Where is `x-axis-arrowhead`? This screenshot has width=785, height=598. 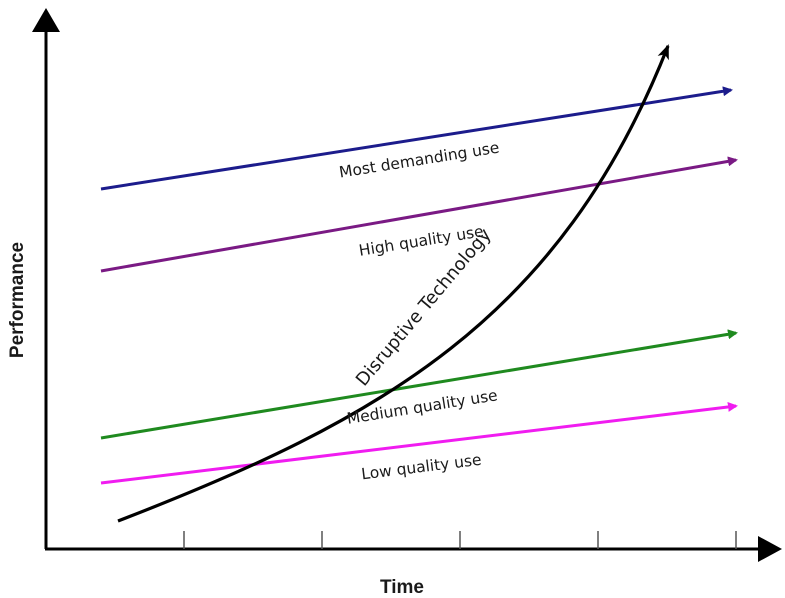
x-axis-arrowhead is located at coordinates (770, 549).